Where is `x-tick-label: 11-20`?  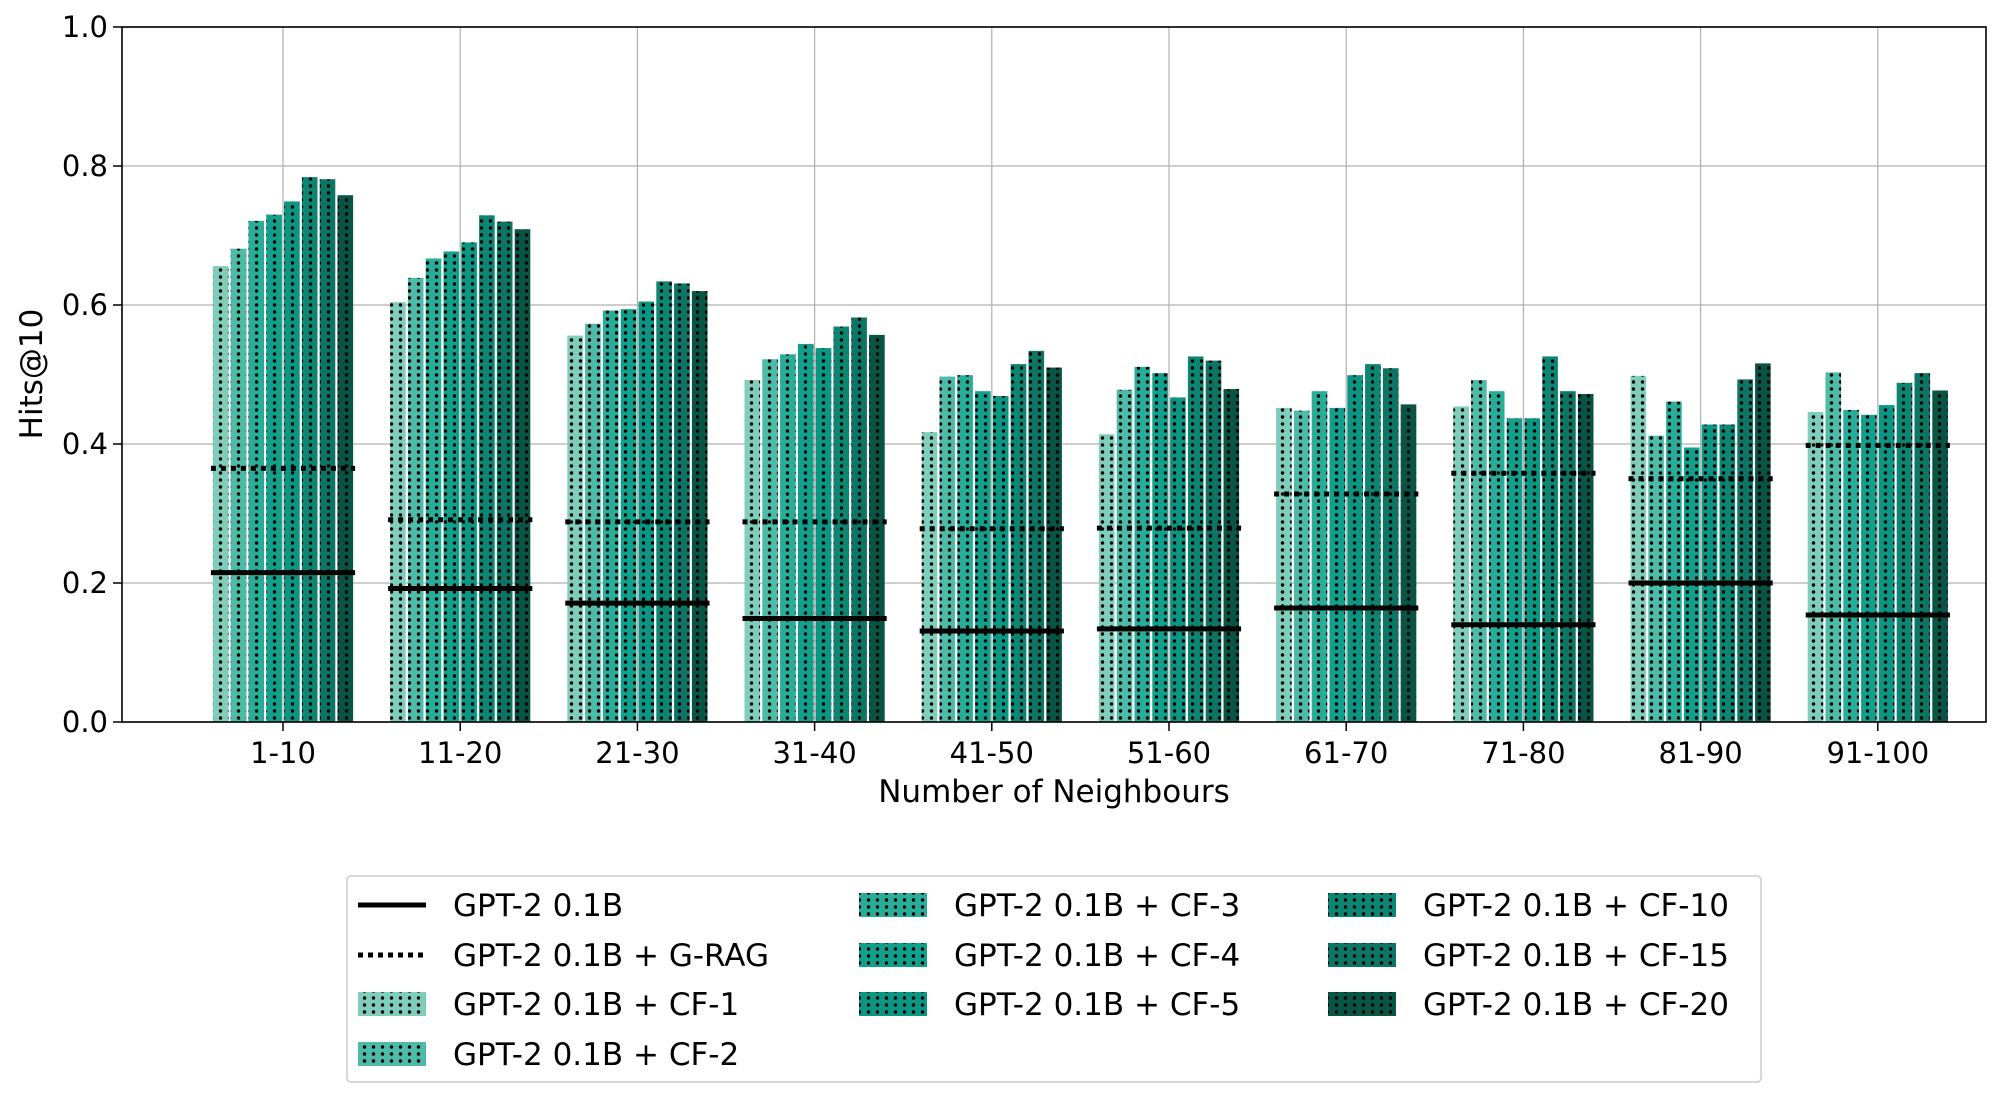
x-tick-label: 11-20 is located at coordinates (460, 753).